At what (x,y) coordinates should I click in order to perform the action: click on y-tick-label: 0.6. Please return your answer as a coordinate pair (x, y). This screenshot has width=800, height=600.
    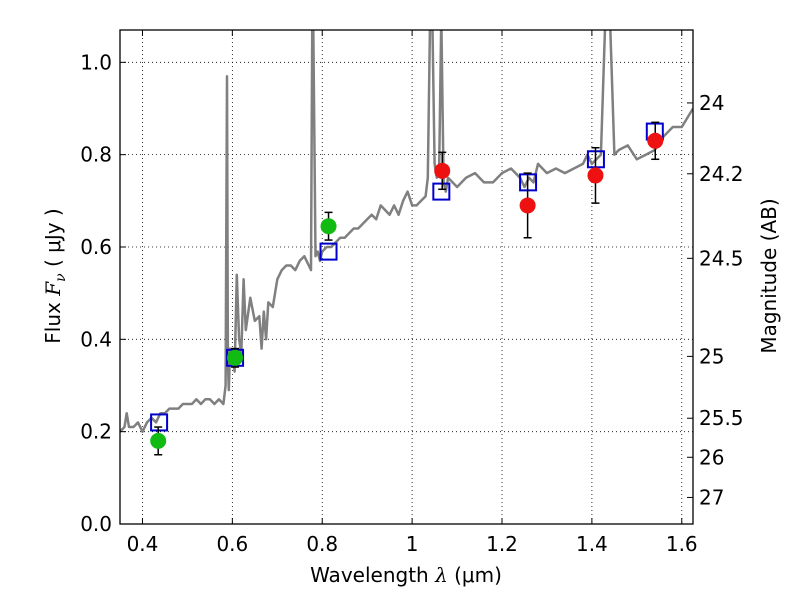
    Looking at the image, I should click on (96, 247).